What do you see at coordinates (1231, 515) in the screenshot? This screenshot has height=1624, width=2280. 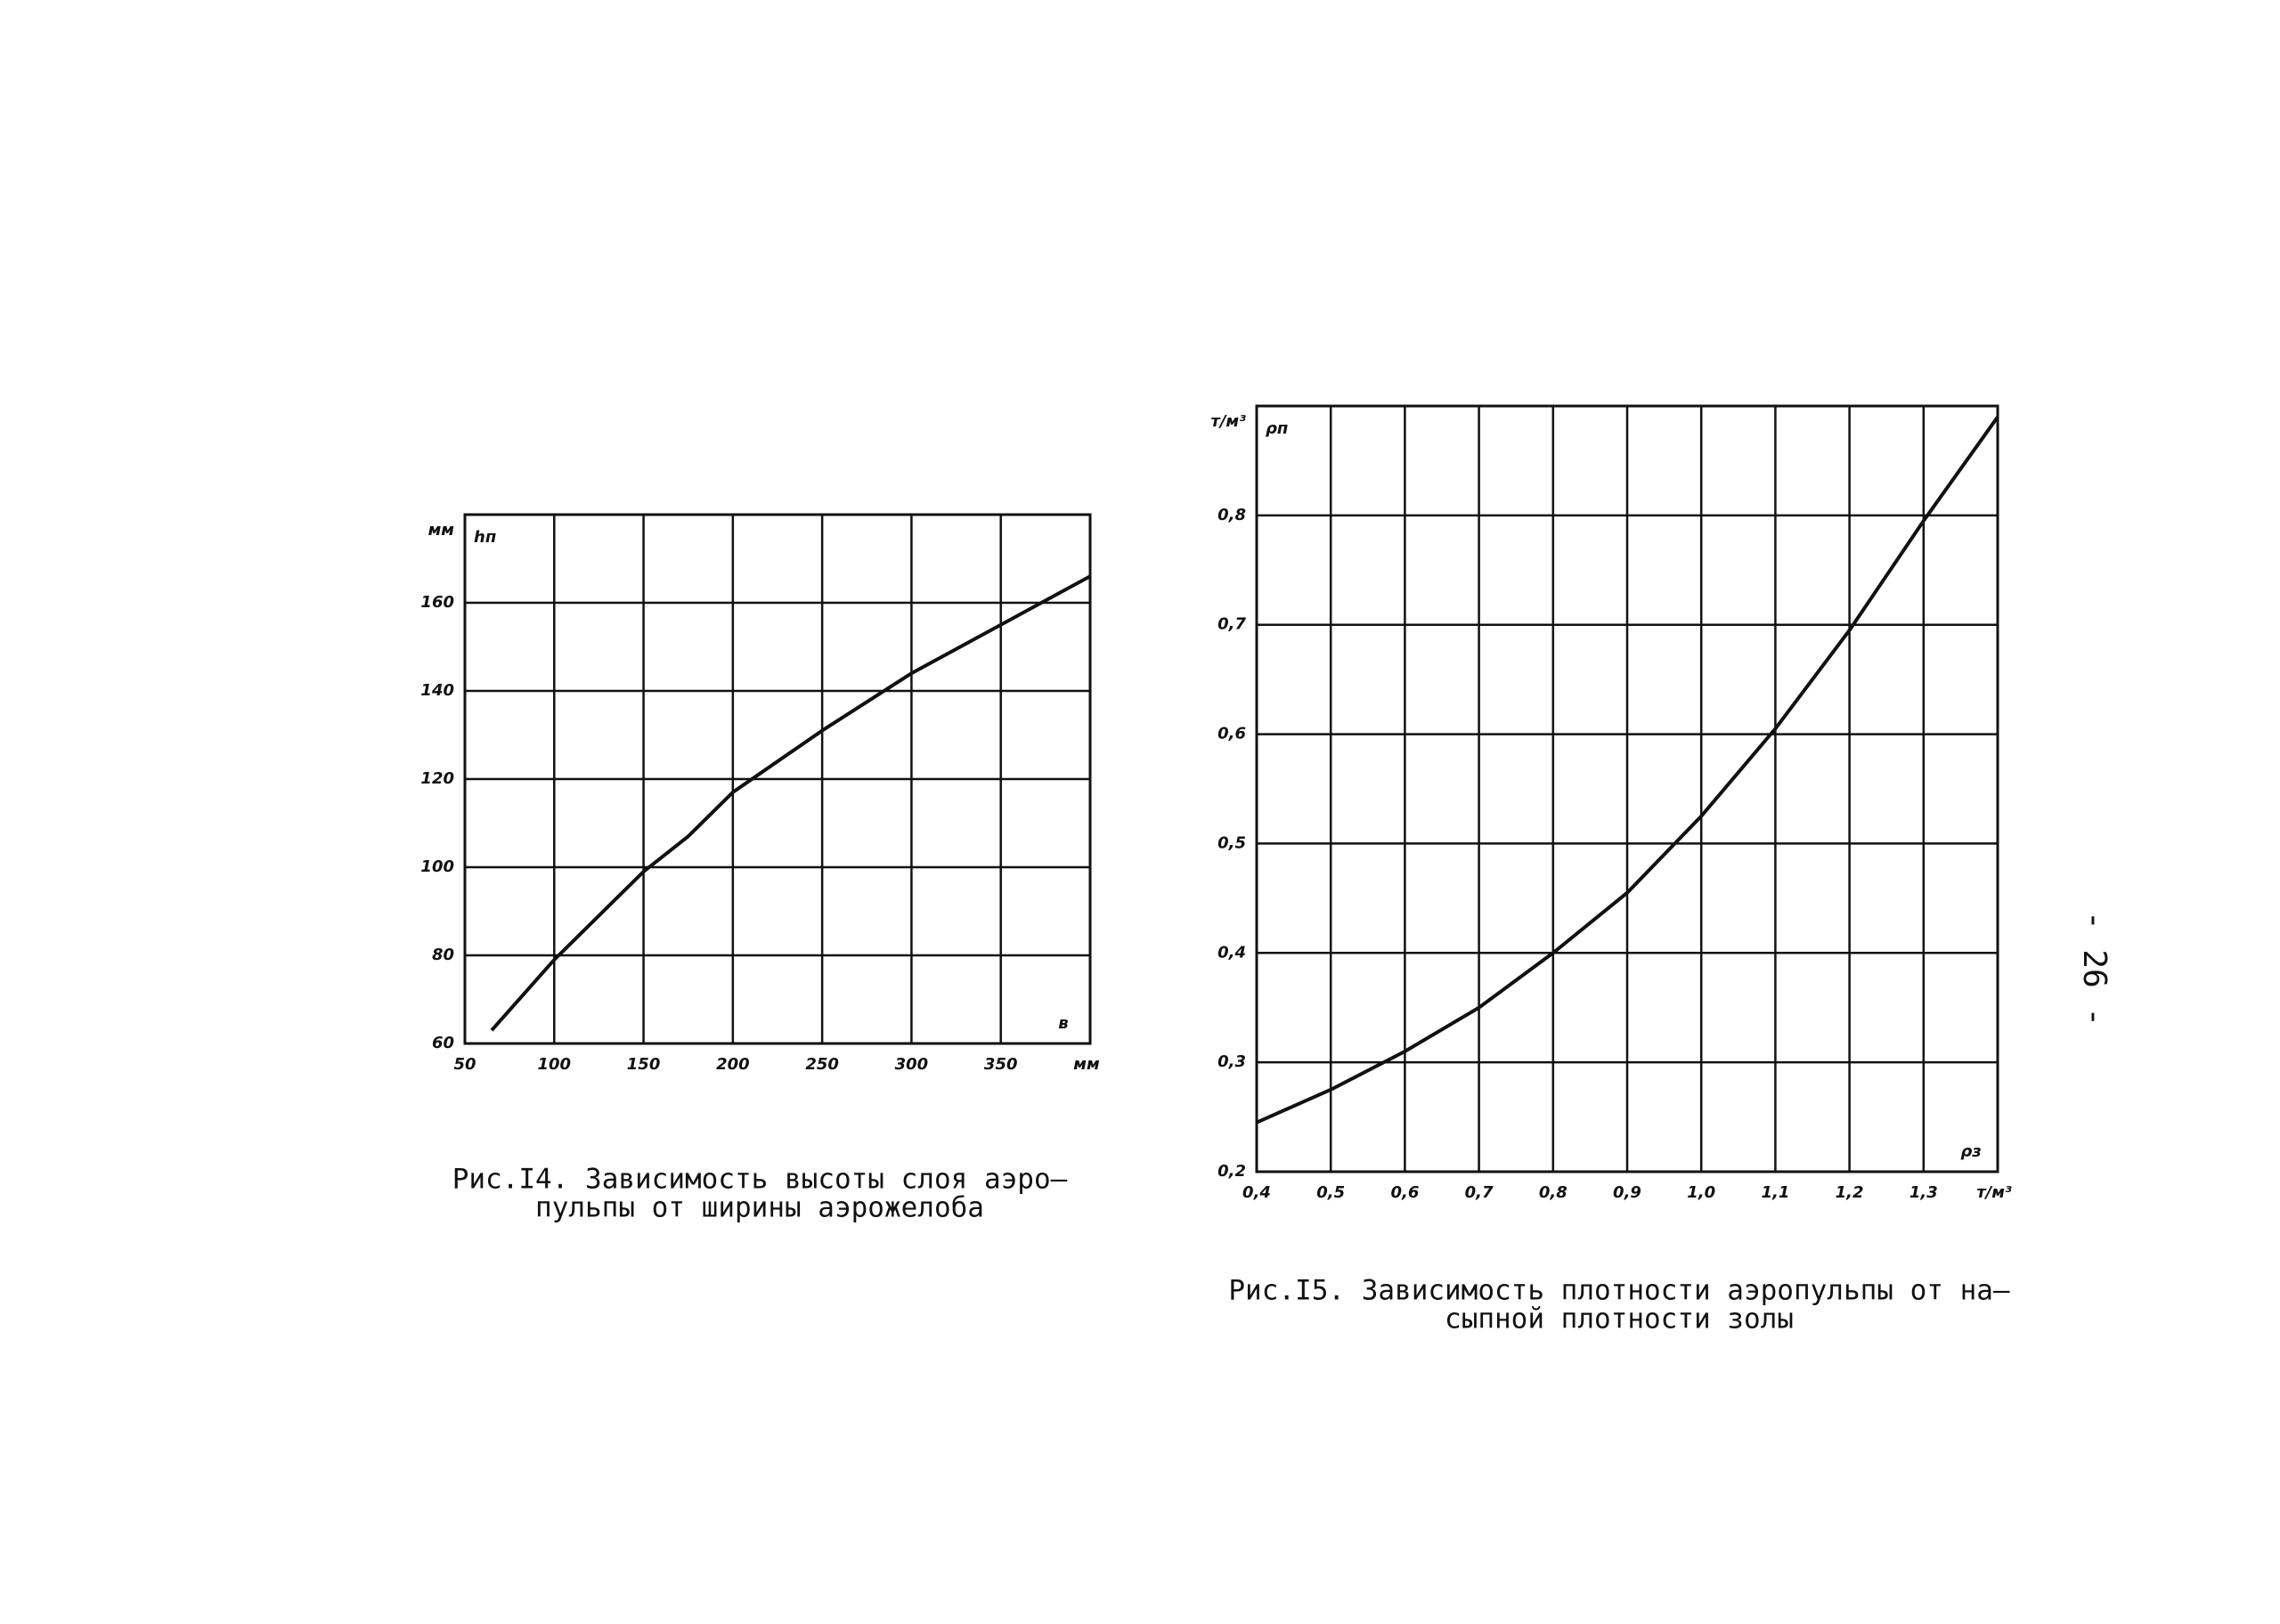 I see `y-tick-label: 0,8` at bounding box center [1231, 515].